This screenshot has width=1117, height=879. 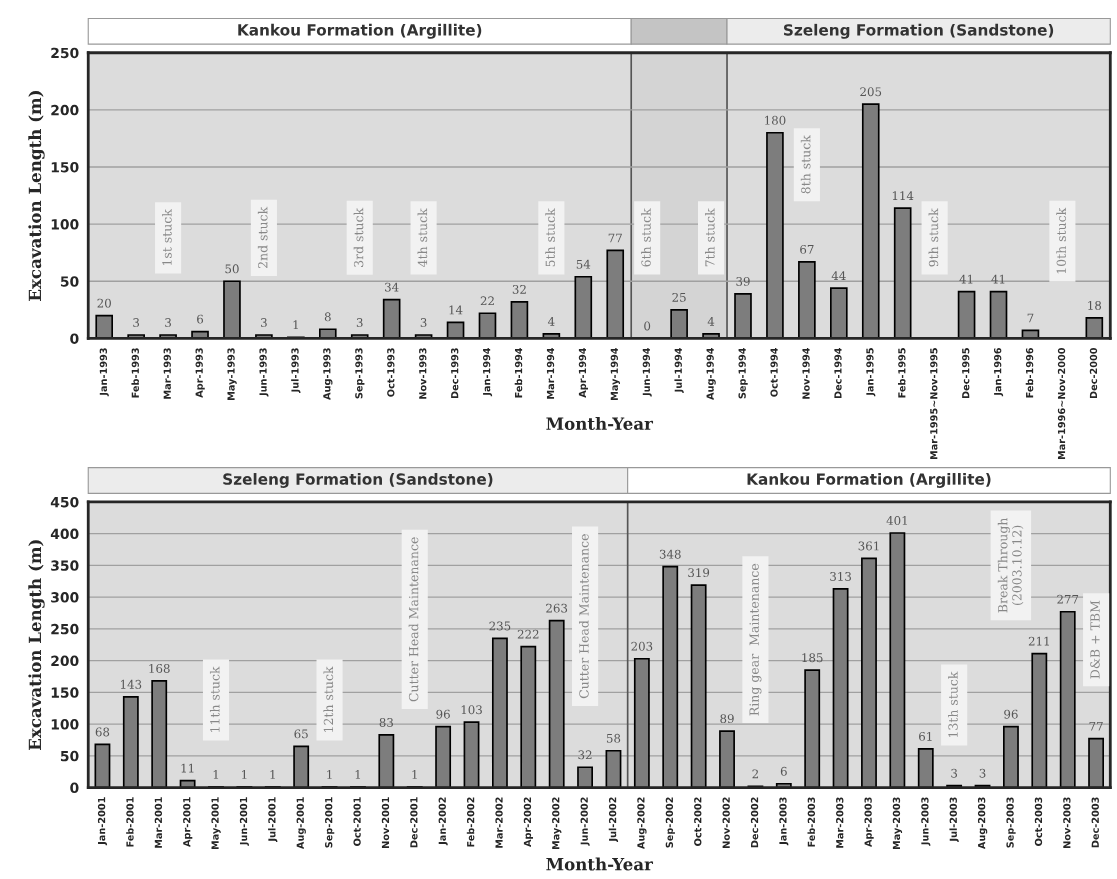 I want to click on y-tick-label: 50, so click(x=69, y=281).